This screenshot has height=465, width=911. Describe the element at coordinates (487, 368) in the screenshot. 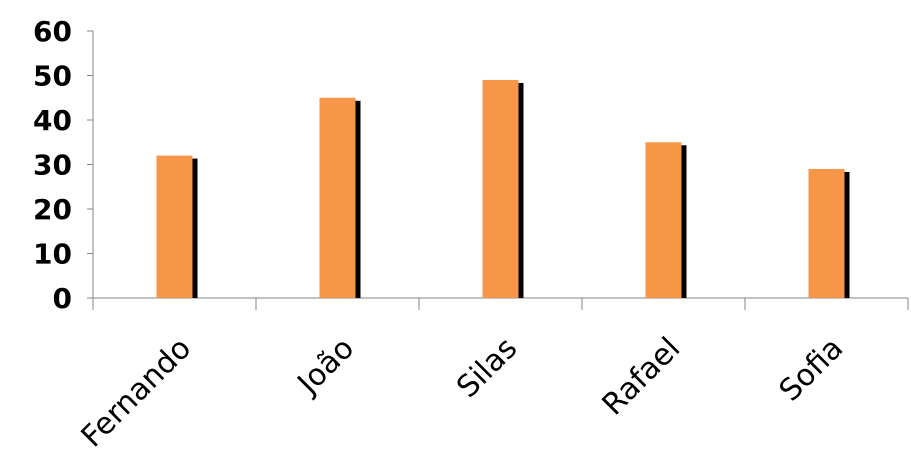

I see `x-tick-label-2: Silas` at that location.